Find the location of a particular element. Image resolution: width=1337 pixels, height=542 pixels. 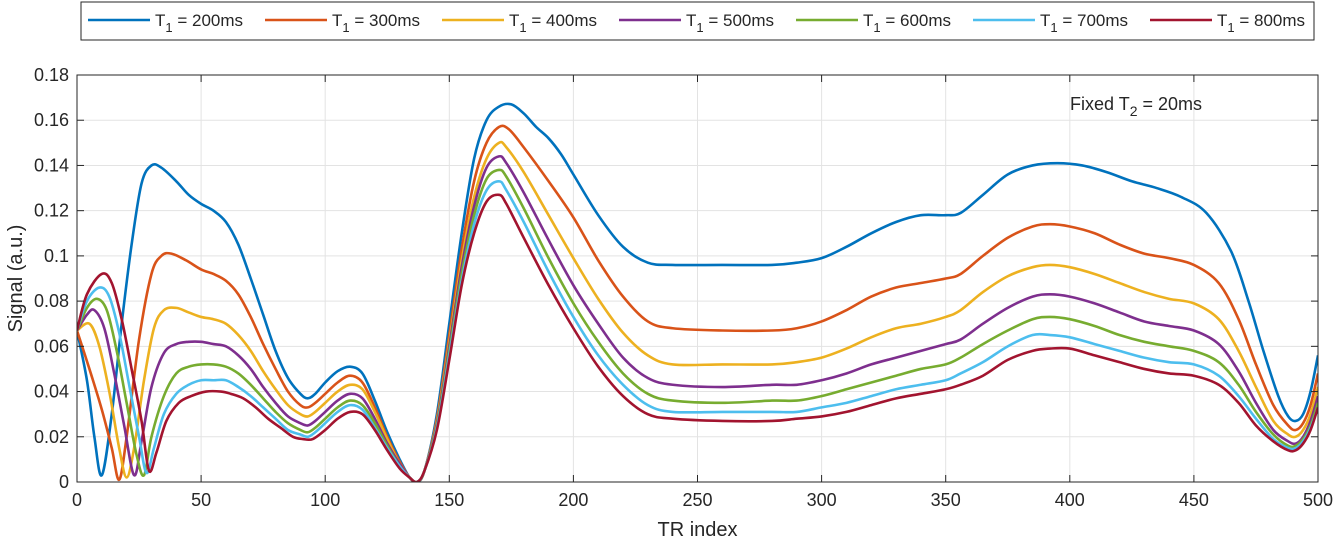

y-tick-label: 0.18 is located at coordinates (51, 75).